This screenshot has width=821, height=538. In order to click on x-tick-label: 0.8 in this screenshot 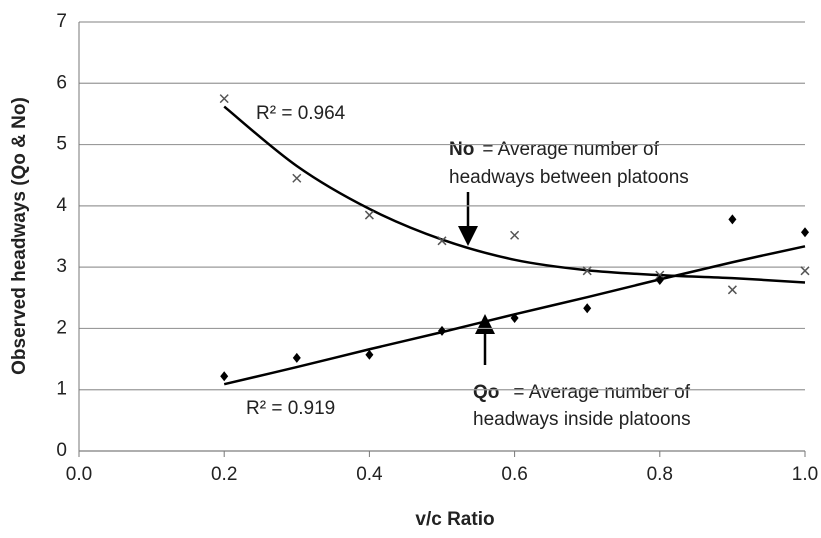, I will do `click(660, 474)`.